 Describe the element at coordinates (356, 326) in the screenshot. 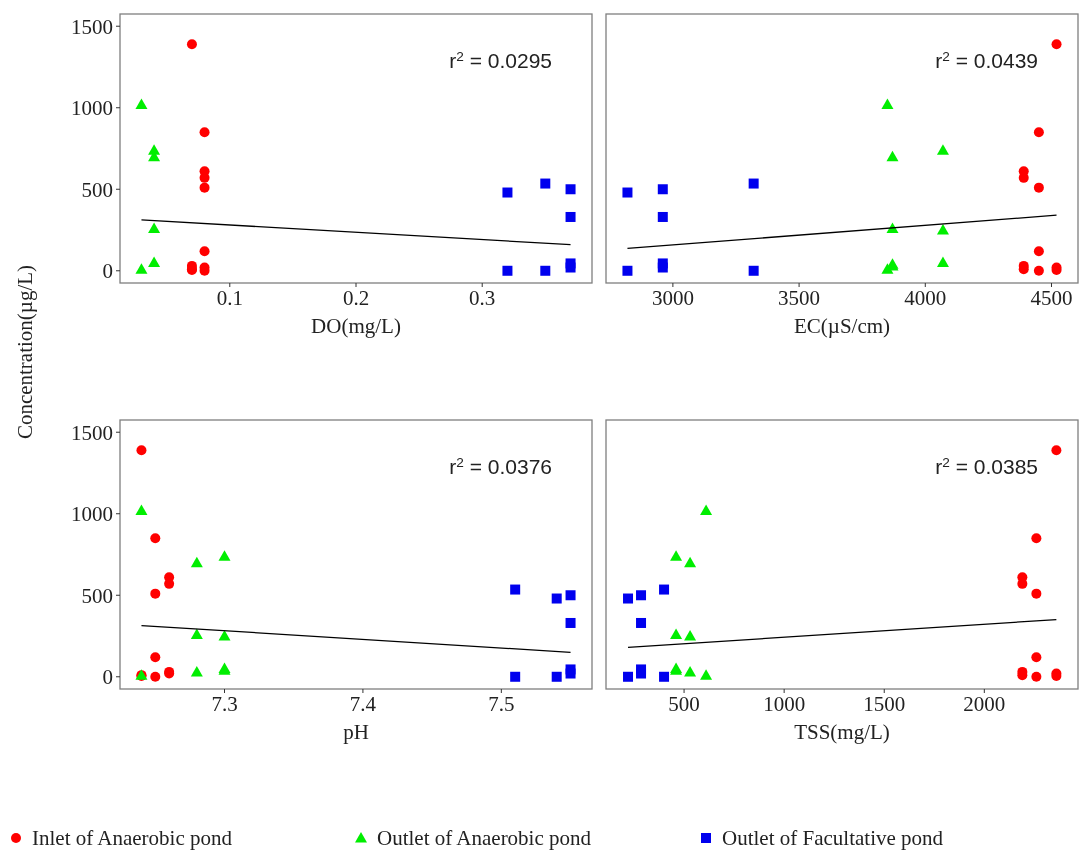

I see `x-axis-title: DO(mg/L)` at that location.